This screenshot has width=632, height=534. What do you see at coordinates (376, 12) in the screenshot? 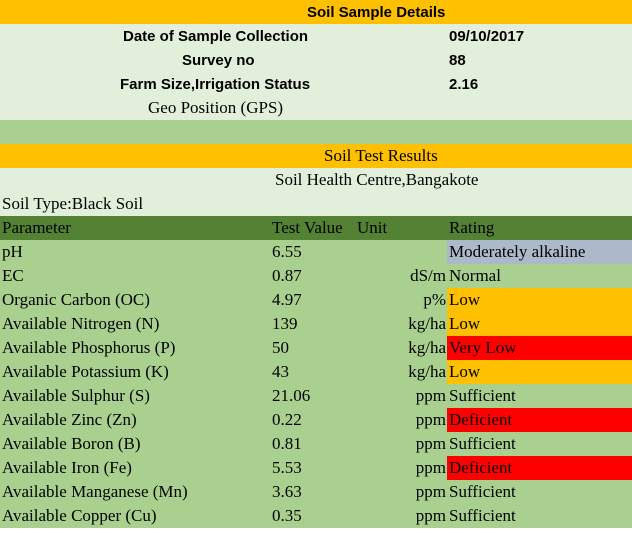
I see `sample-title: Soil Sample Details` at bounding box center [376, 12].